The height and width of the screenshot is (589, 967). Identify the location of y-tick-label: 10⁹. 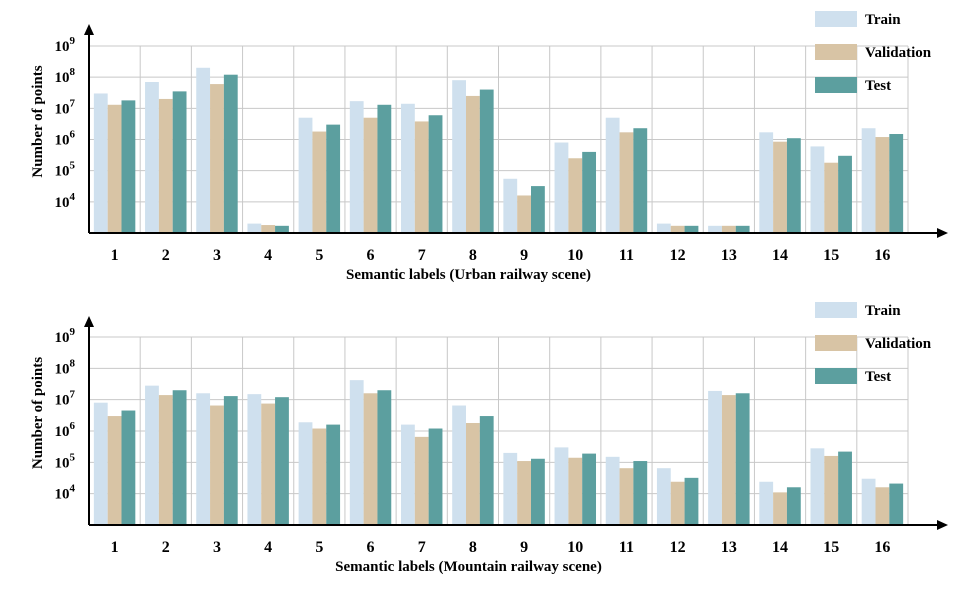
(65, 45).